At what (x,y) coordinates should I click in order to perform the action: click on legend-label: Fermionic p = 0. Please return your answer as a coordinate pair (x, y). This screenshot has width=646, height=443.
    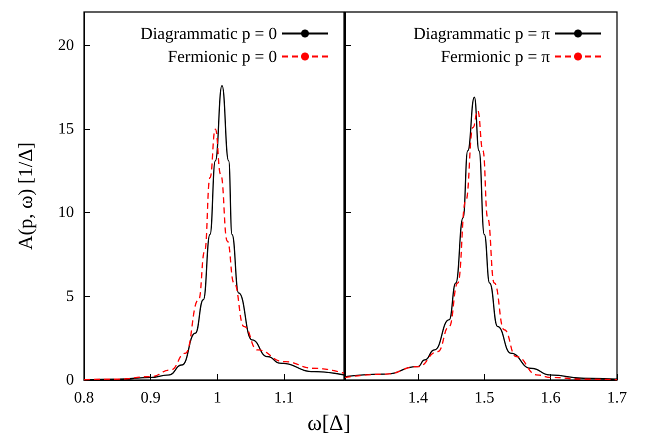
    Looking at the image, I should click on (222, 56).